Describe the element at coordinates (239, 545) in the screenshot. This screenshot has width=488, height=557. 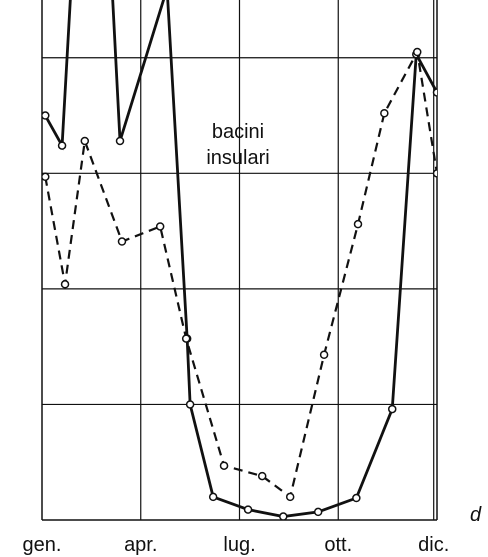
I see `x-tick-label: lug.` at that location.